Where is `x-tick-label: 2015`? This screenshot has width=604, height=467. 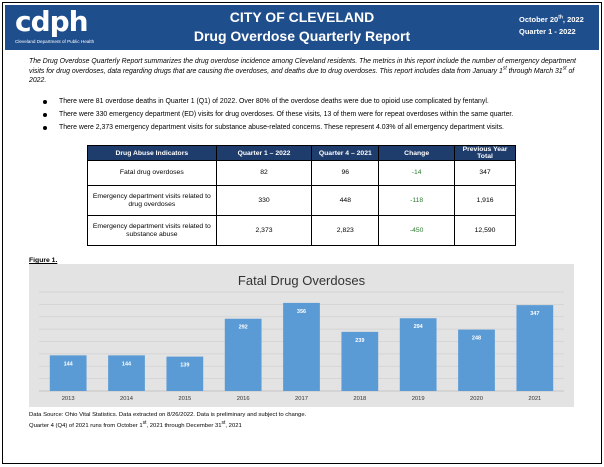 x-tick-label: 2015 is located at coordinates (184, 399).